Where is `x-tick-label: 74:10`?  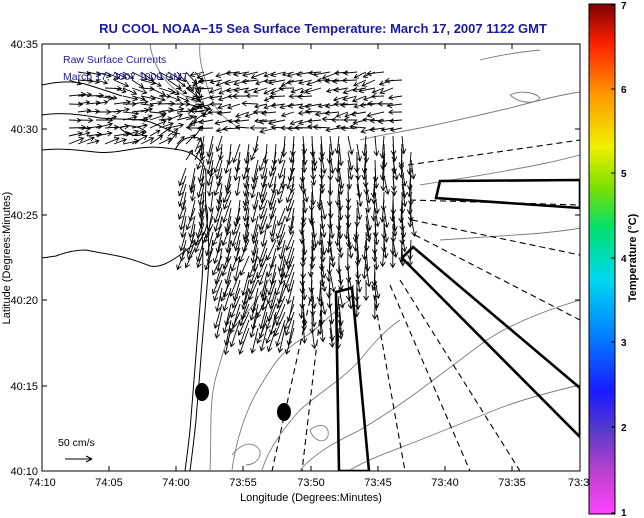 x-tick-label: 74:10 is located at coordinates (42, 483).